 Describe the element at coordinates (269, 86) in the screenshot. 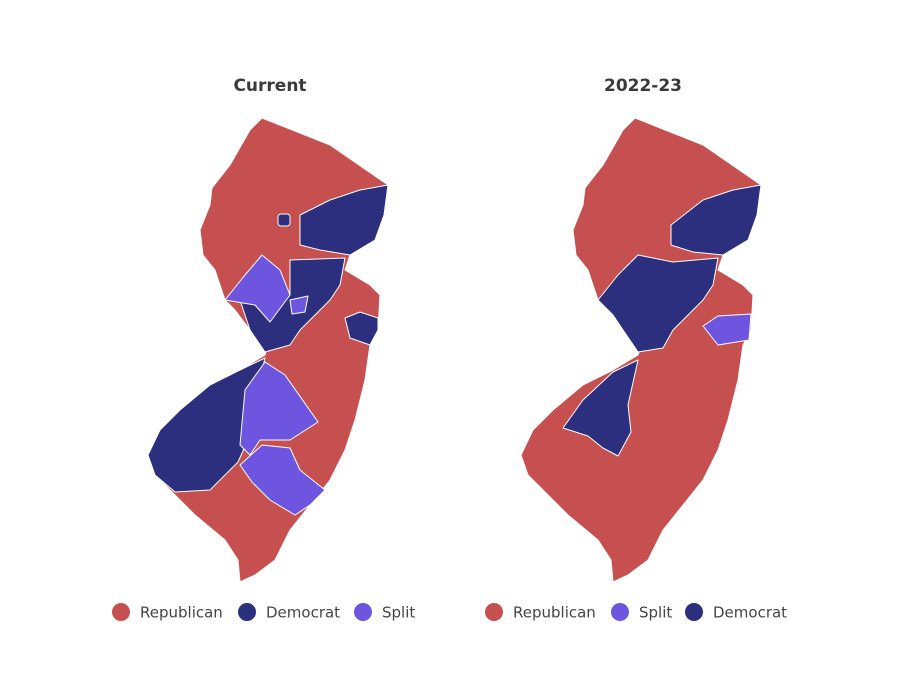

I see `map-title: Current` at that location.